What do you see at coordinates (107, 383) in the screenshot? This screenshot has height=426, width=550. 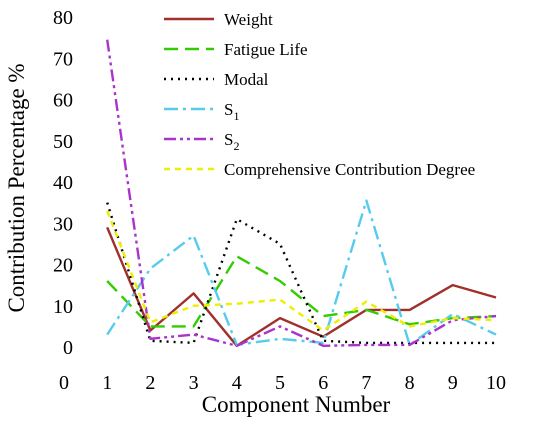 I see `x-tick-label: 1` at bounding box center [107, 383].